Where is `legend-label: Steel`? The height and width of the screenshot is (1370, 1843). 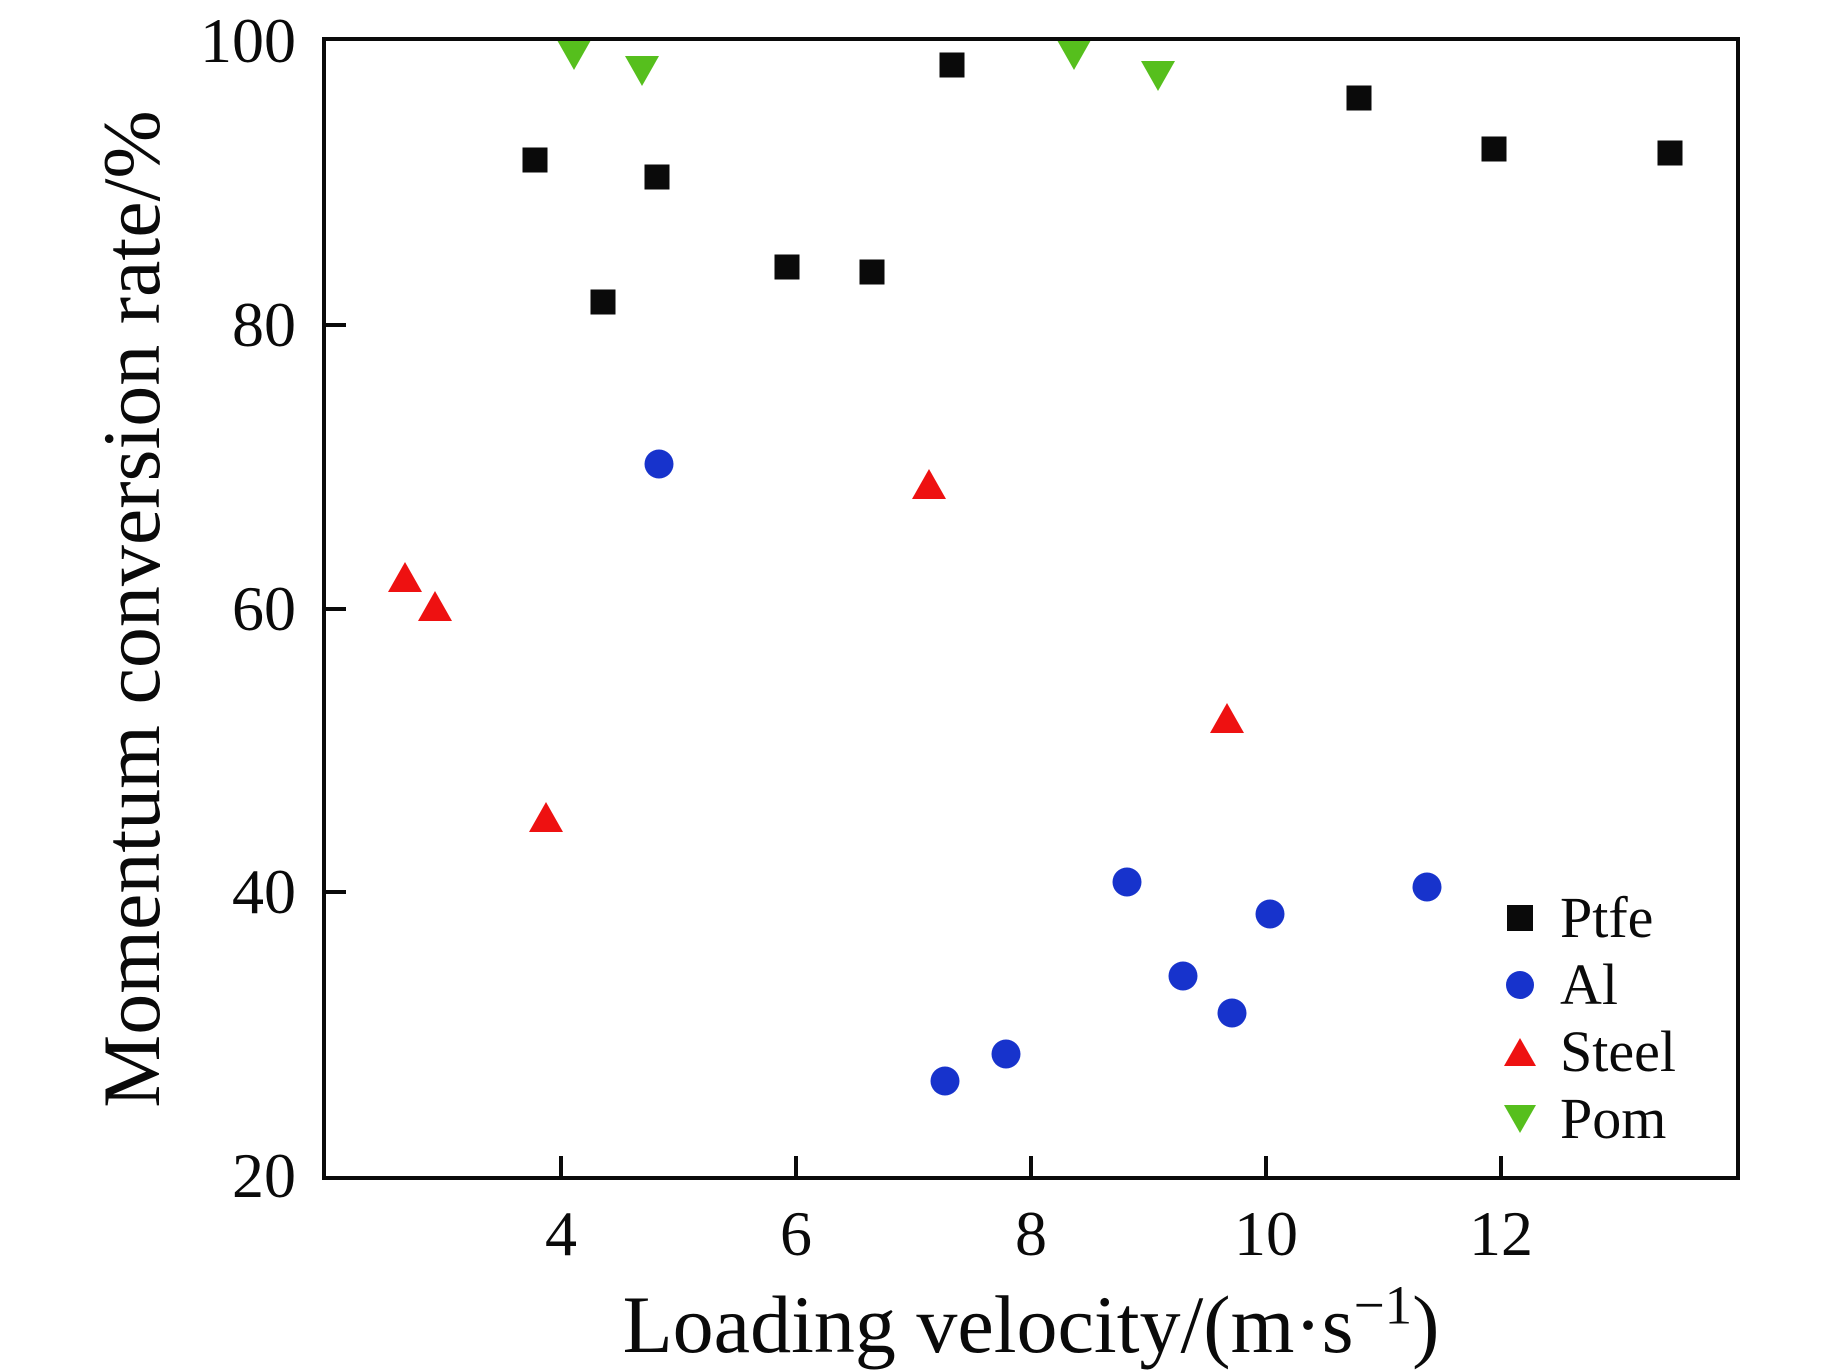 legend-label: Steel is located at coordinates (1618, 1051).